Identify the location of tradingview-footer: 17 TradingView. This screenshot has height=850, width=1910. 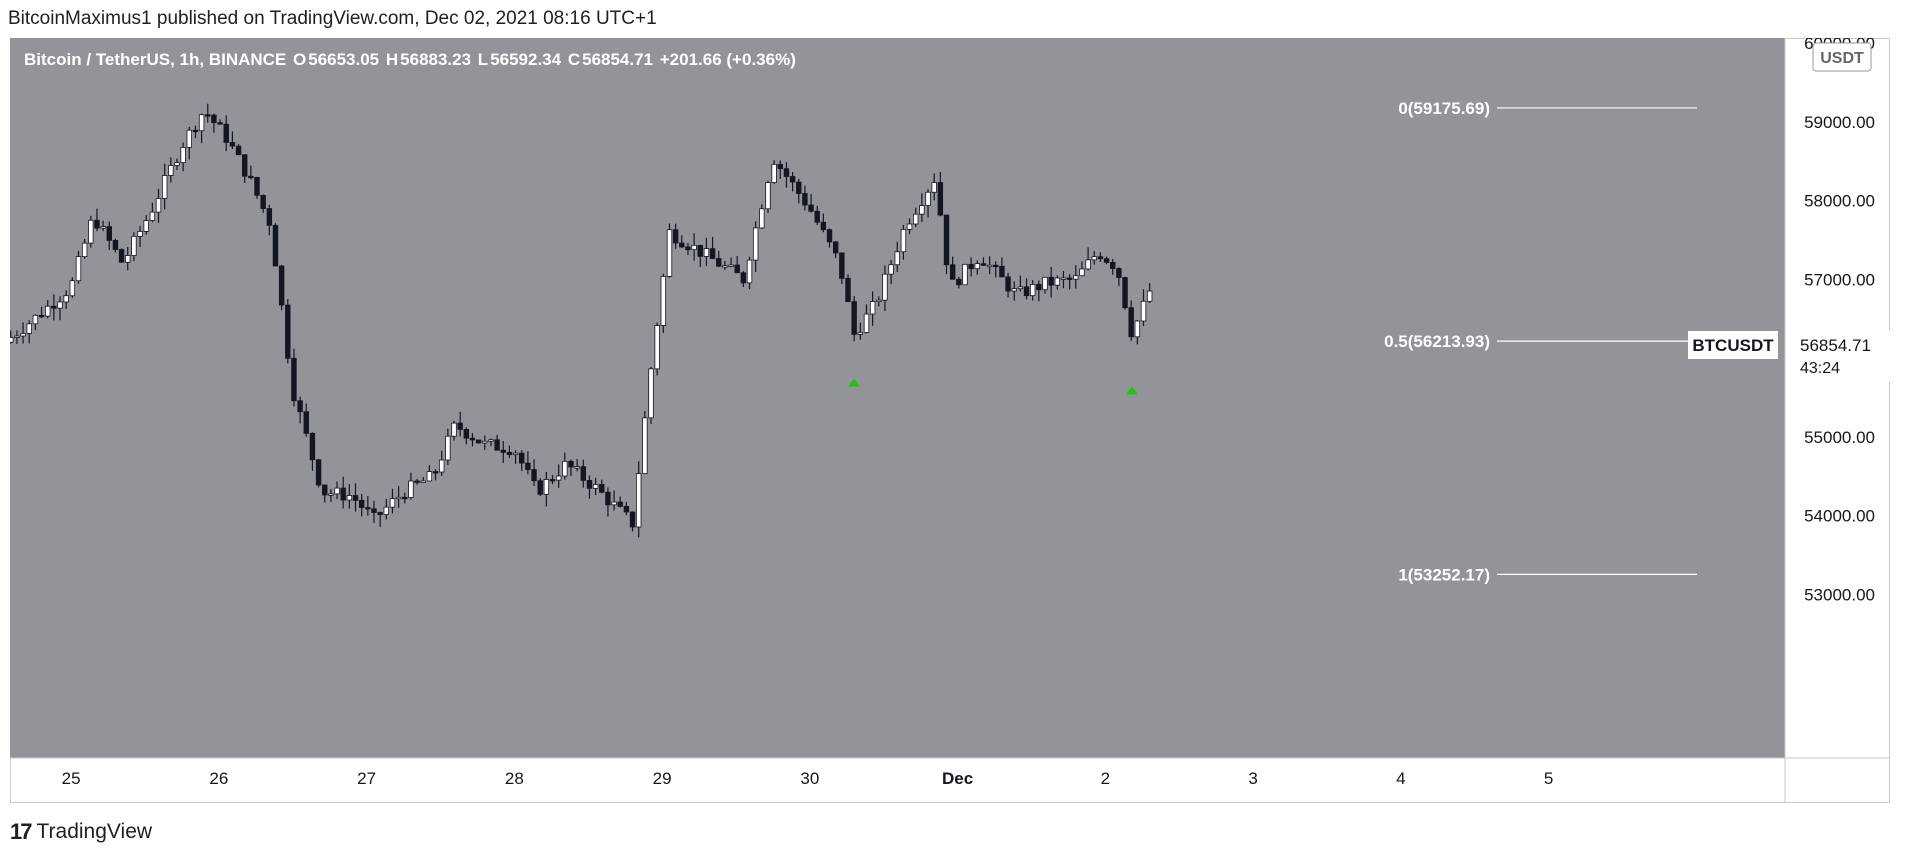
(81, 832).